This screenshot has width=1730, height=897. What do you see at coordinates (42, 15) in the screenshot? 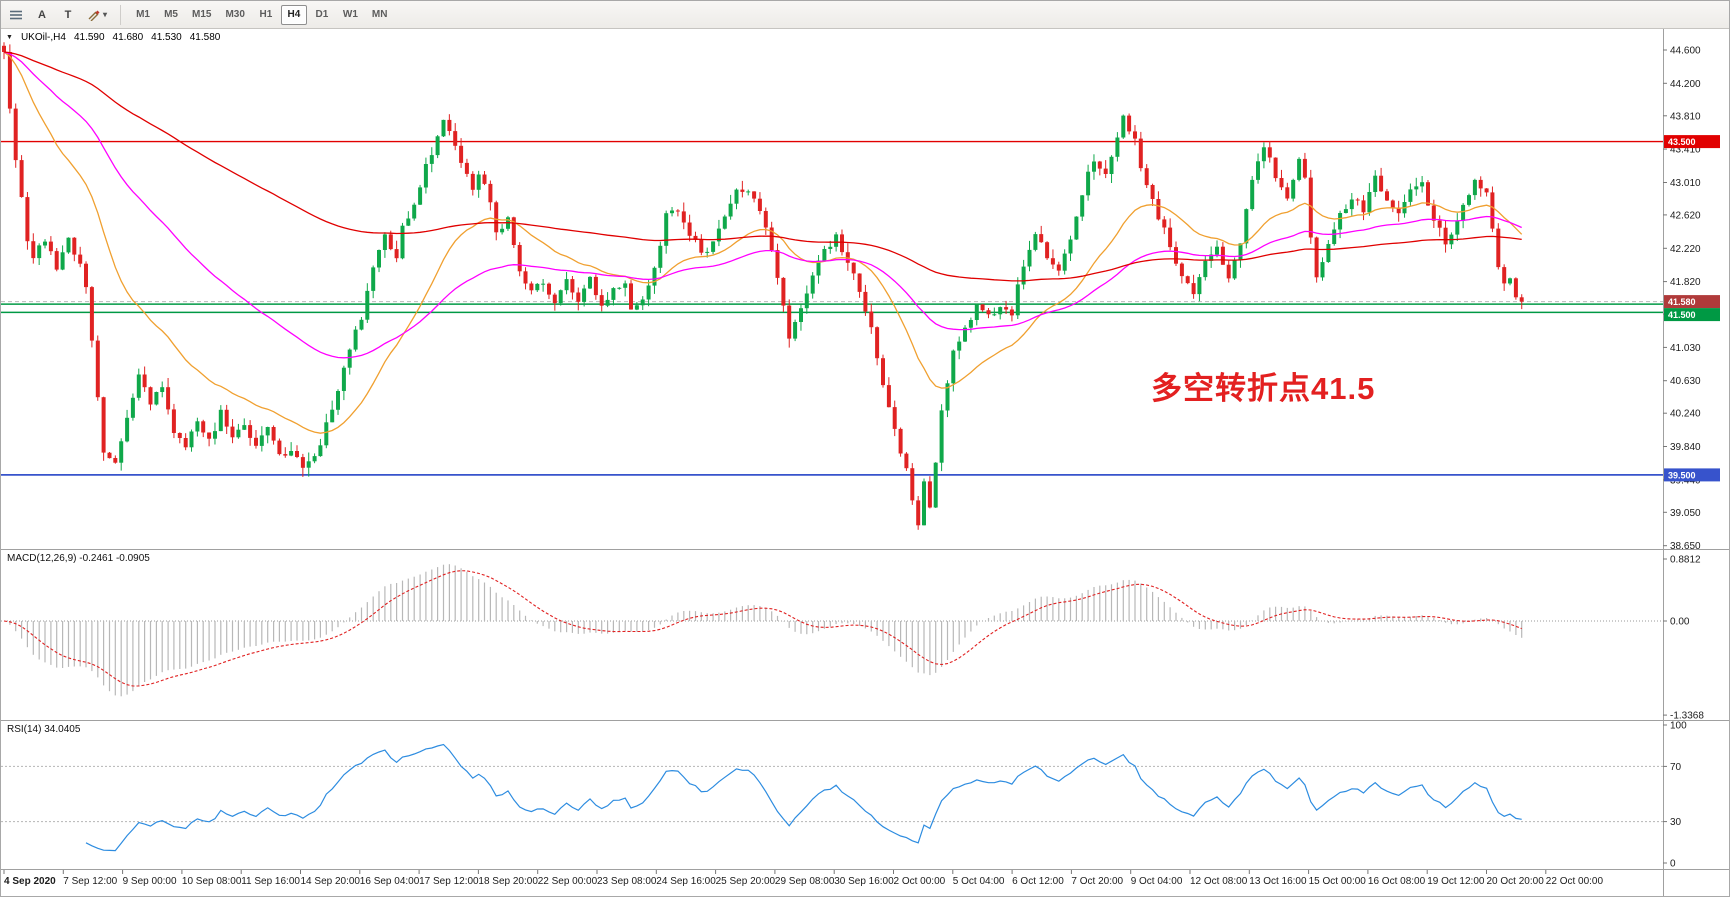
I see `tool-text-annotation-button: A` at bounding box center [42, 15].